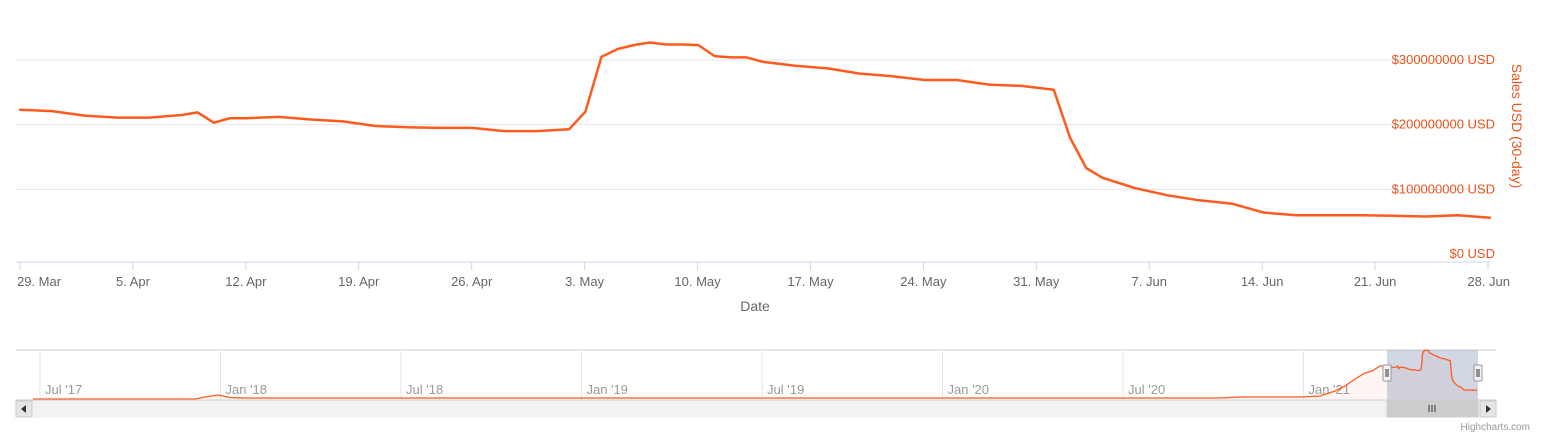 The height and width of the screenshot is (442, 1547). Describe the element at coordinates (1478, 373) in the screenshot. I see `navigator-right-handle` at that location.